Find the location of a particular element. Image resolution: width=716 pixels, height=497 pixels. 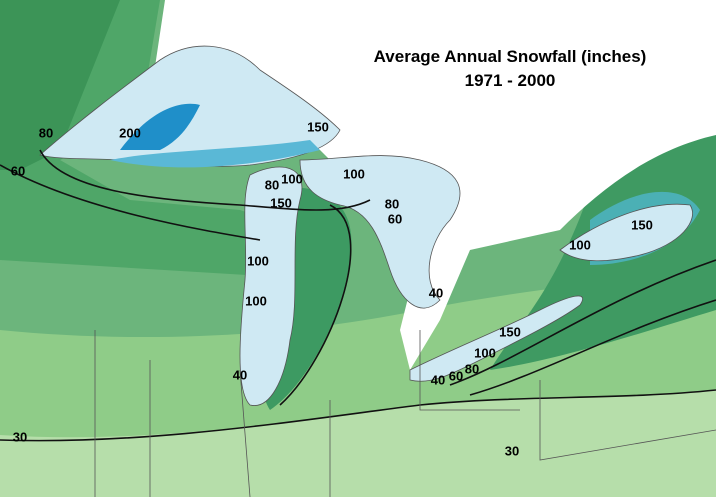

lake-huron is located at coordinates (380, 232).